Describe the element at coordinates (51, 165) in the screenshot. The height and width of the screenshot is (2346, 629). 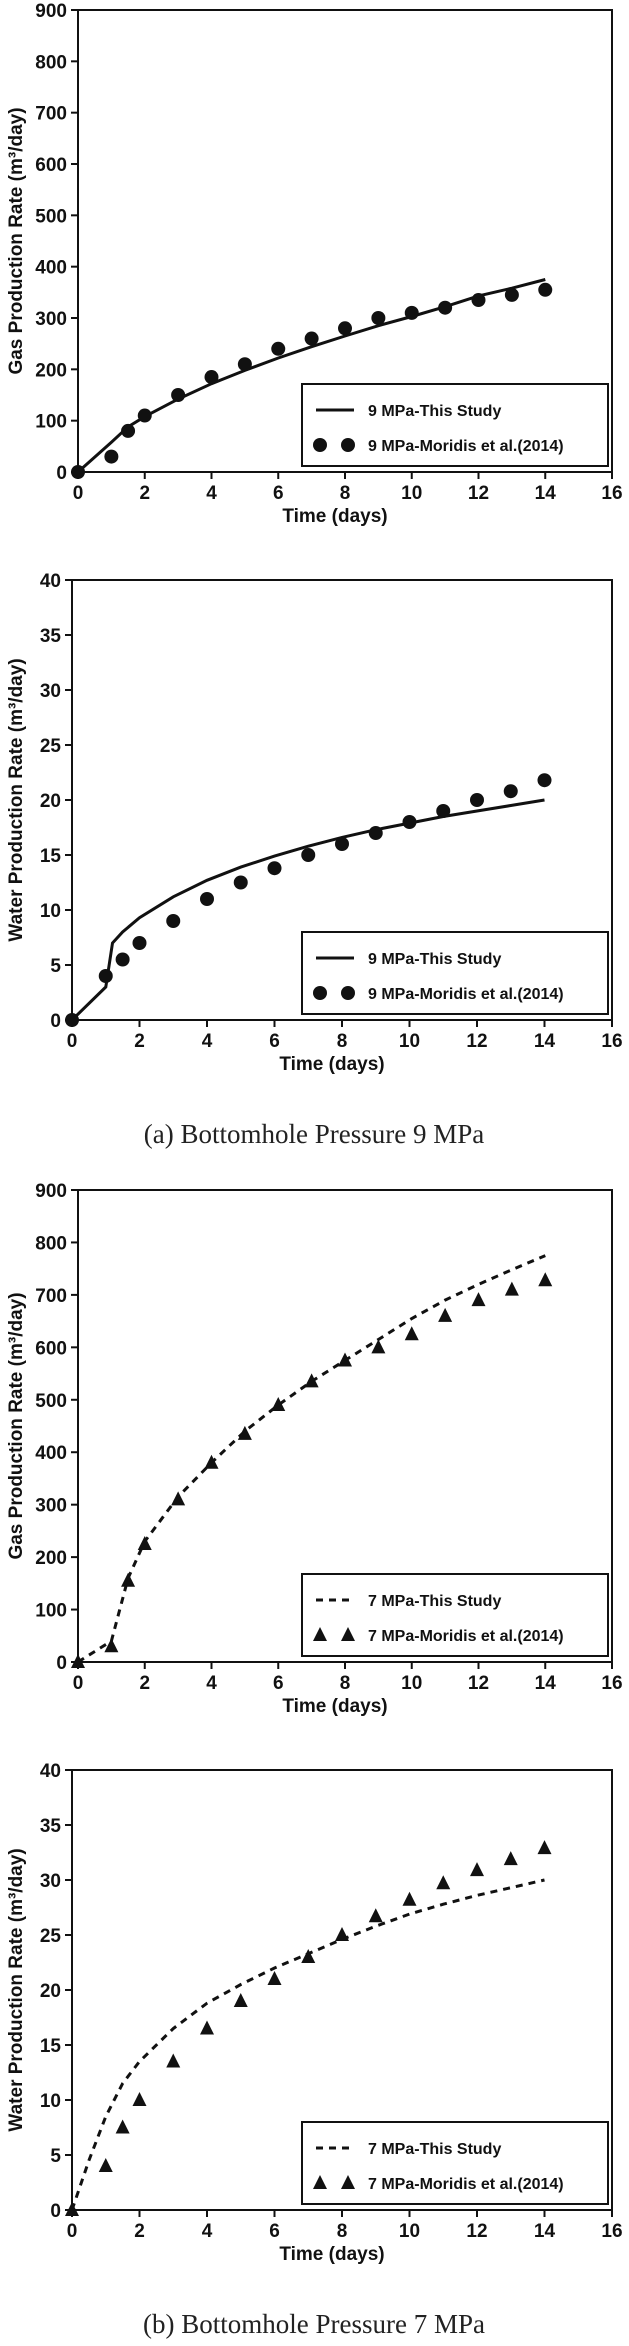
I see `y-tick-label: 600` at that location.